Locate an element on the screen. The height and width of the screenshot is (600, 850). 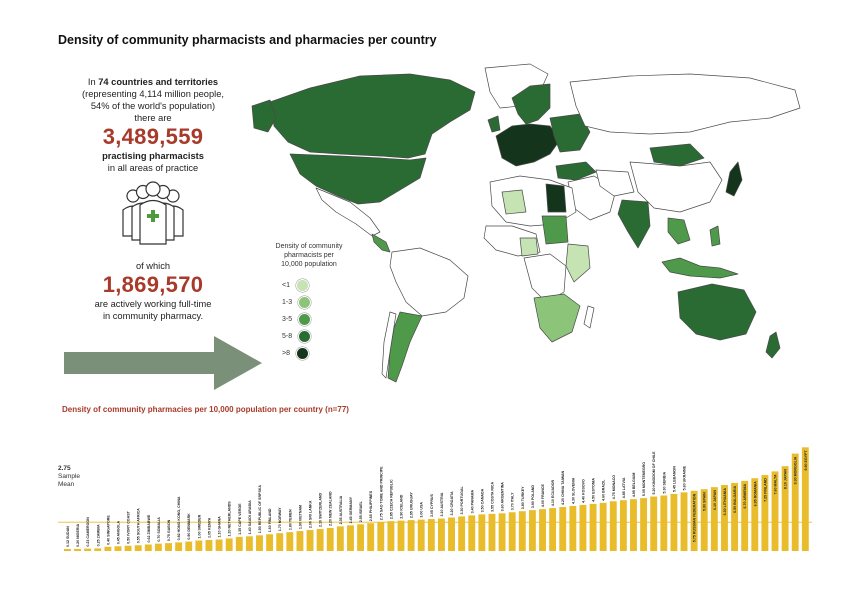
mean-value-label: 2.75 is located at coordinates (64, 468).